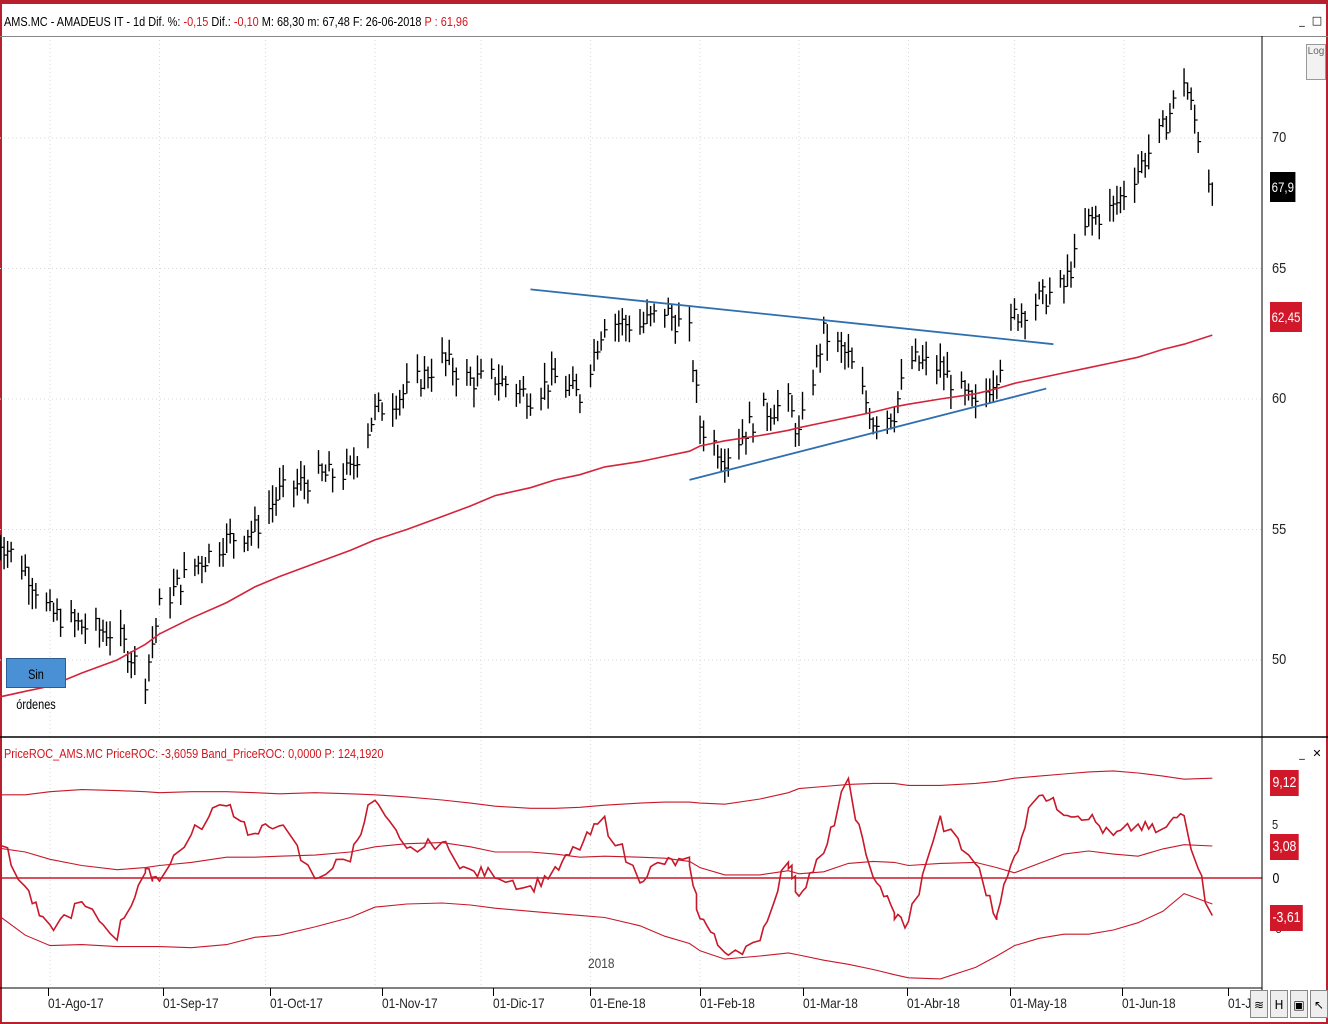  I want to click on osc-zero-tag: 0, so click(1276, 879).